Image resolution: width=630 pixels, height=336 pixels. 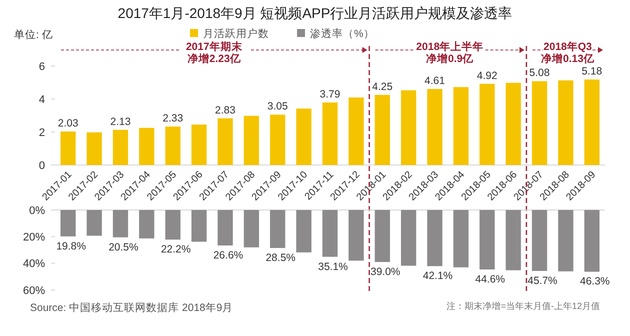 What do you see at coordinates (315, 13) in the screenshot?
I see `chart-title: 2017年1月-2018年9月 短视频APP行业月活跃用户规模及渗透率` at bounding box center [315, 13].